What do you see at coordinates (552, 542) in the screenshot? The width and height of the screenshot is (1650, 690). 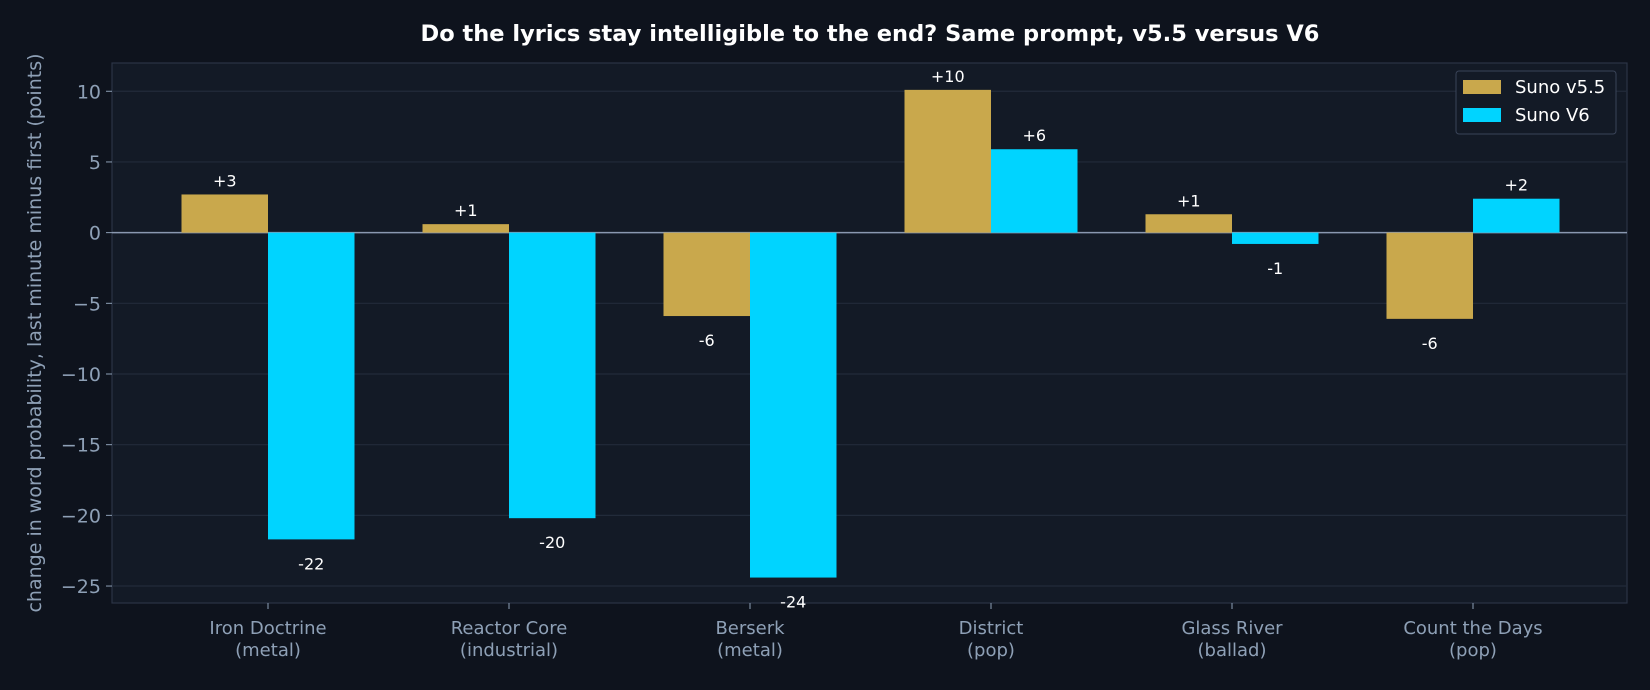 I see `data-label: -20` at bounding box center [552, 542].